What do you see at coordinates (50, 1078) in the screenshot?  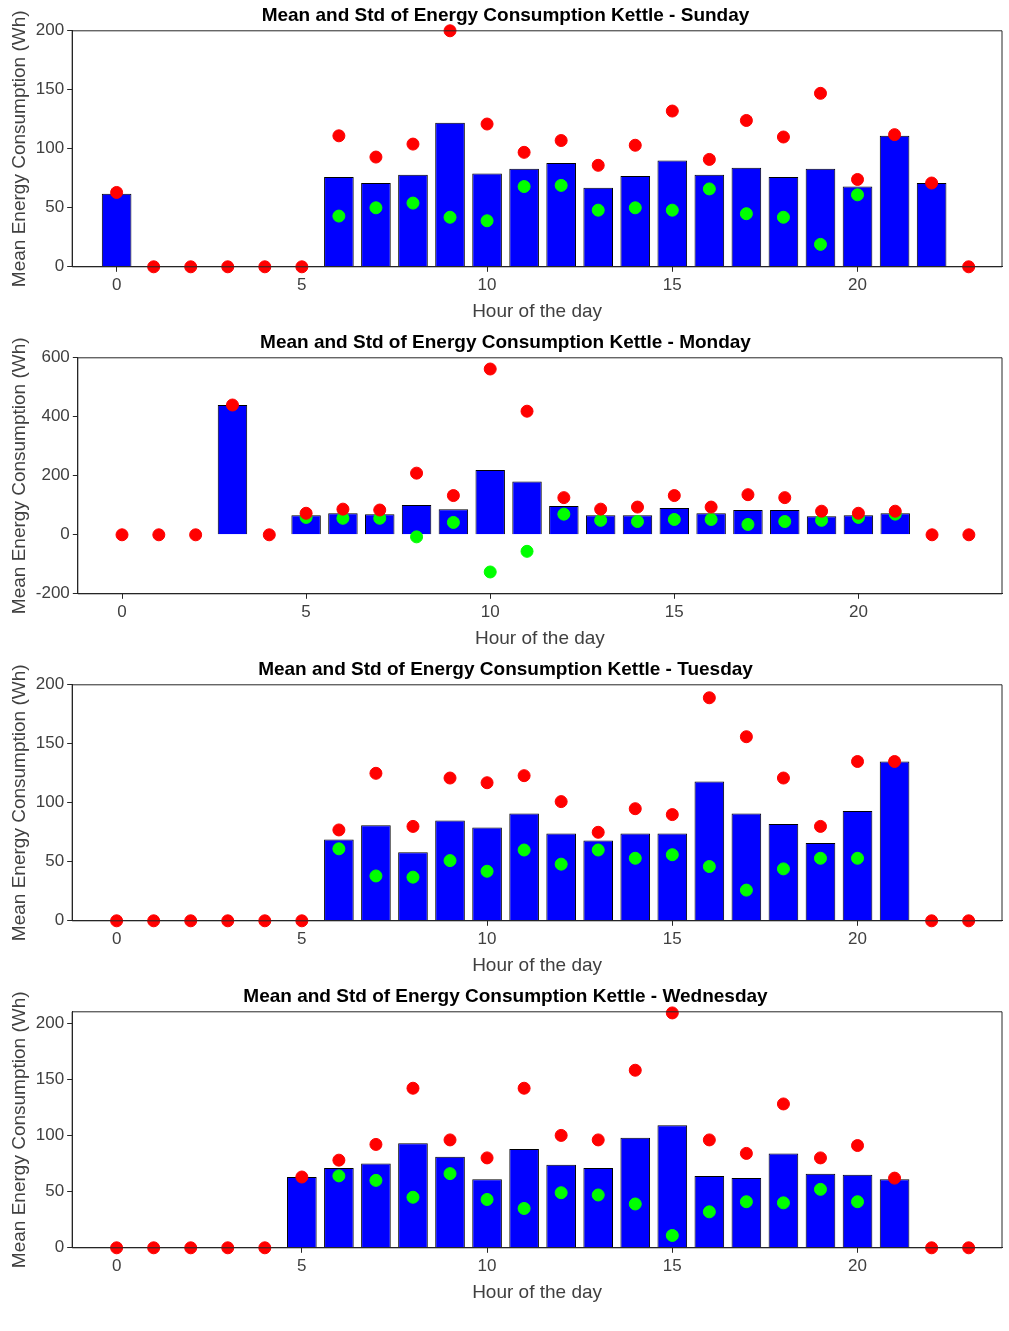 I see `y-tick-label: 150` at bounding box center [50, 1078].